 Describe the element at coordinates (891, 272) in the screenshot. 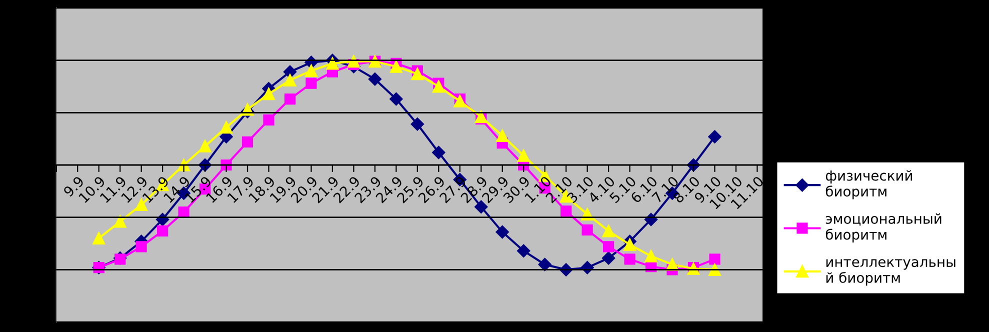

I see `legend-label: интеллектуальный биоритм` at that location.